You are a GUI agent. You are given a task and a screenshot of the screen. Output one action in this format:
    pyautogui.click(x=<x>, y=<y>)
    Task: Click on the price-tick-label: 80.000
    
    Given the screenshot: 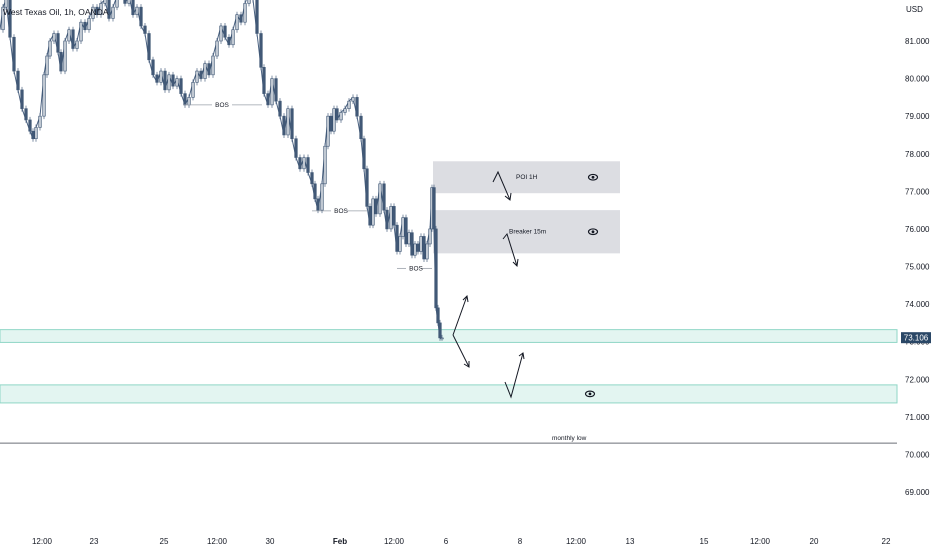 What is the action you would take?
    pyautogui.click(x=917, y=79)
    